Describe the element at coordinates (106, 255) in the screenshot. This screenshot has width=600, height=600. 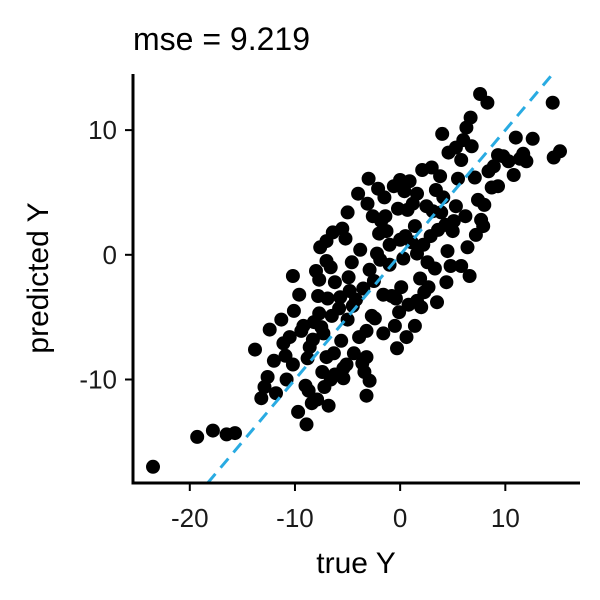
I see `y-ticks: -10 0 10` at that location.